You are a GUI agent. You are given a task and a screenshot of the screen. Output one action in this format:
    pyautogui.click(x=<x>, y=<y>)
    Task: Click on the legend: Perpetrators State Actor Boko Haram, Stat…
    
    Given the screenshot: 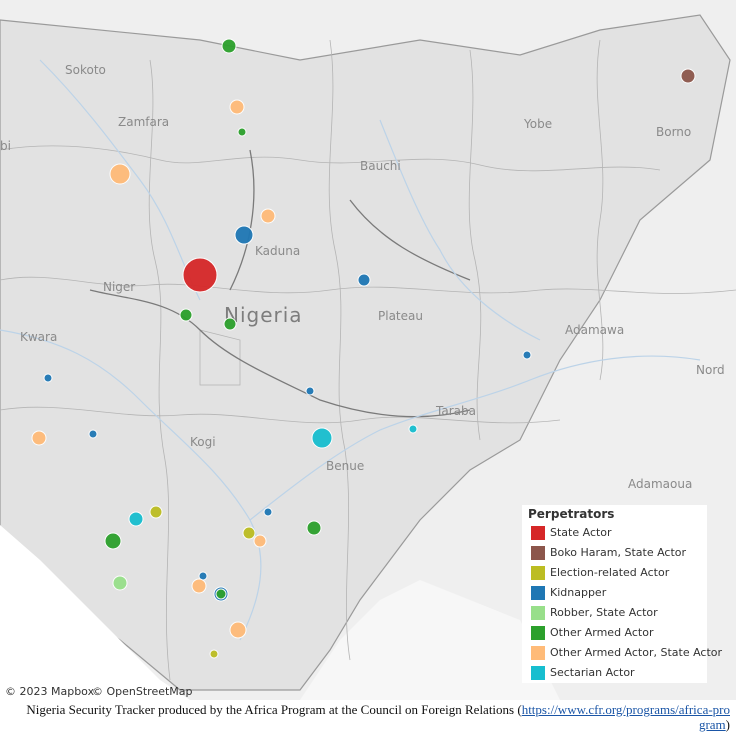 What is the action you would take?
    pyautogui.click(x=622, y=594)
    